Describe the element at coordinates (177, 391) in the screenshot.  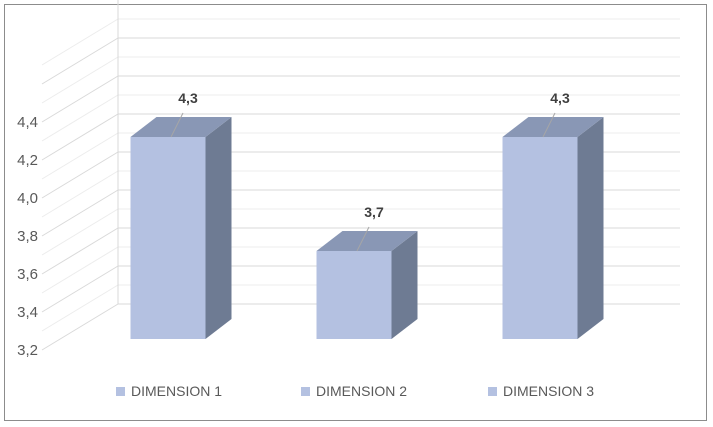
I see `legend-label: DIMENSION 1` at that location.